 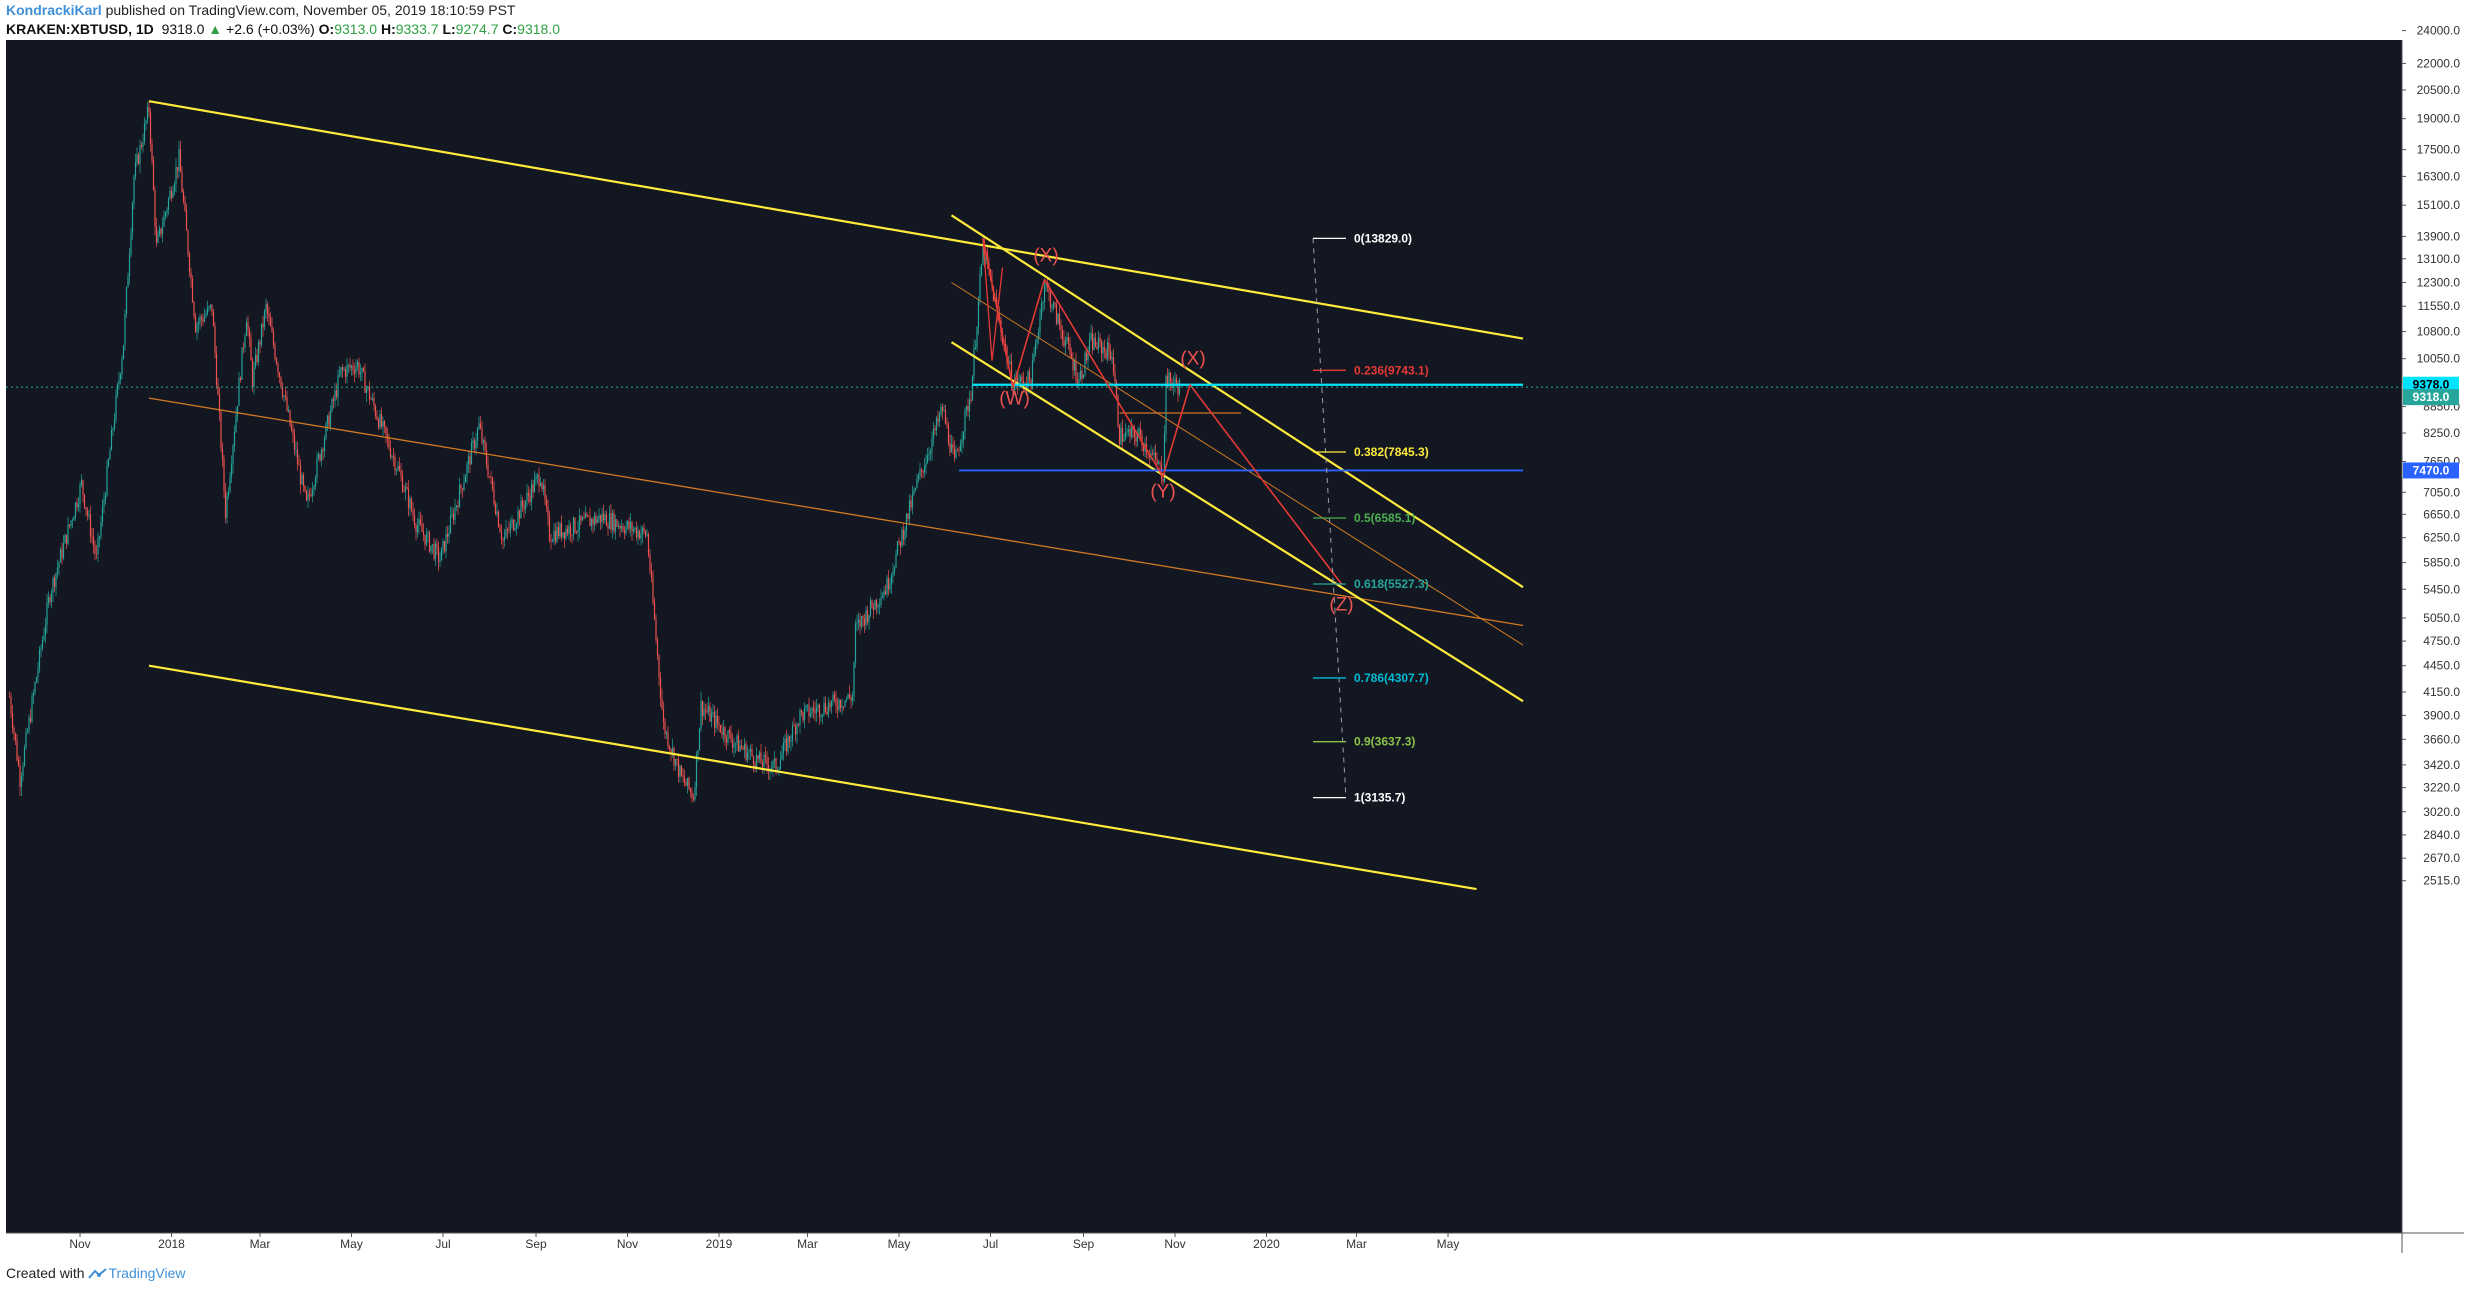 I want to click on y-axis-tick-label: 10800.0, so click(x=2439, y=332).